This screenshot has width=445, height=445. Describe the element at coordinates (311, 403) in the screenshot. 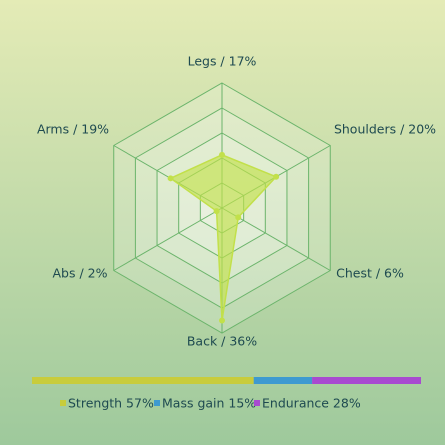

I see `legend-label: Endurance 28%` at that location.